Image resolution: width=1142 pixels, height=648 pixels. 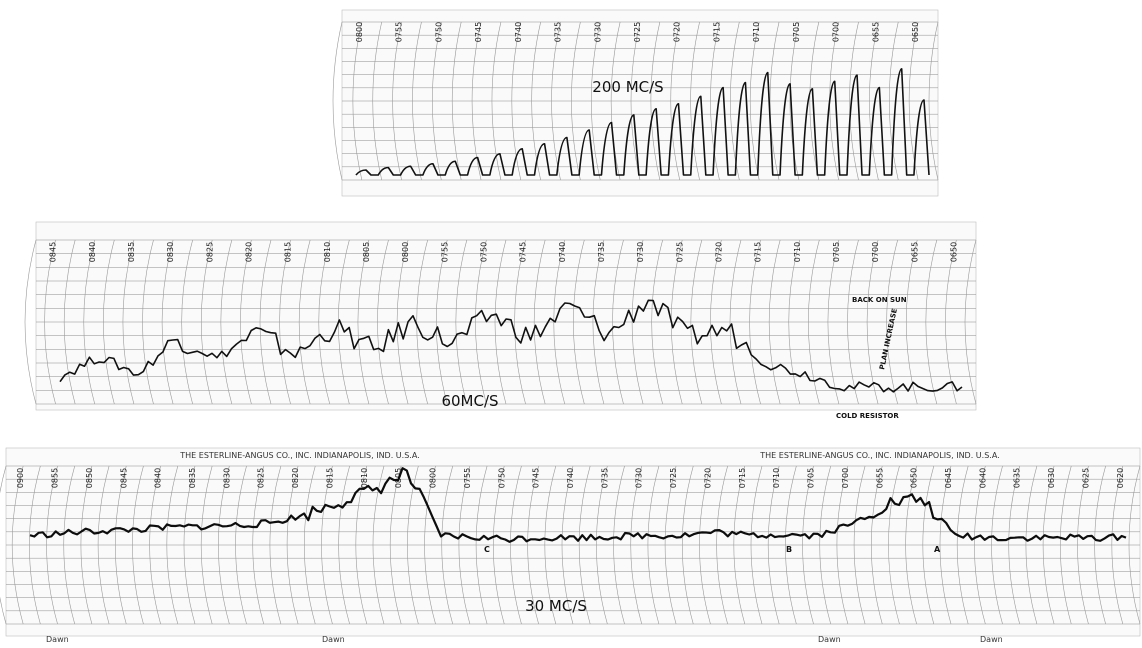 I want to click on x-tick-label: 0845, so click(x=123, y=478).